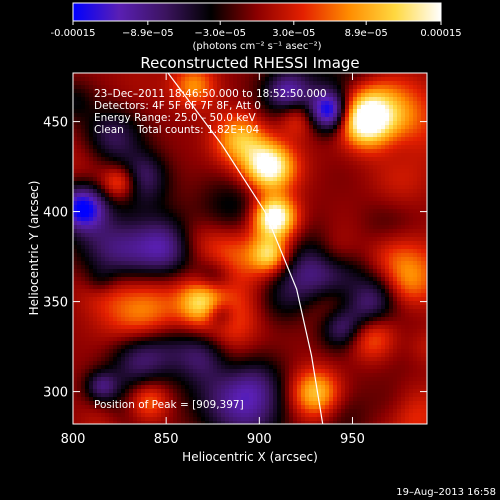 Image resolution: width=500 pixels, height=500 pixels. Describe the element at coordinates (446, 492) in the screenshot. I see `render-timestamp: 19–Aug–2013 16:58` at that location.